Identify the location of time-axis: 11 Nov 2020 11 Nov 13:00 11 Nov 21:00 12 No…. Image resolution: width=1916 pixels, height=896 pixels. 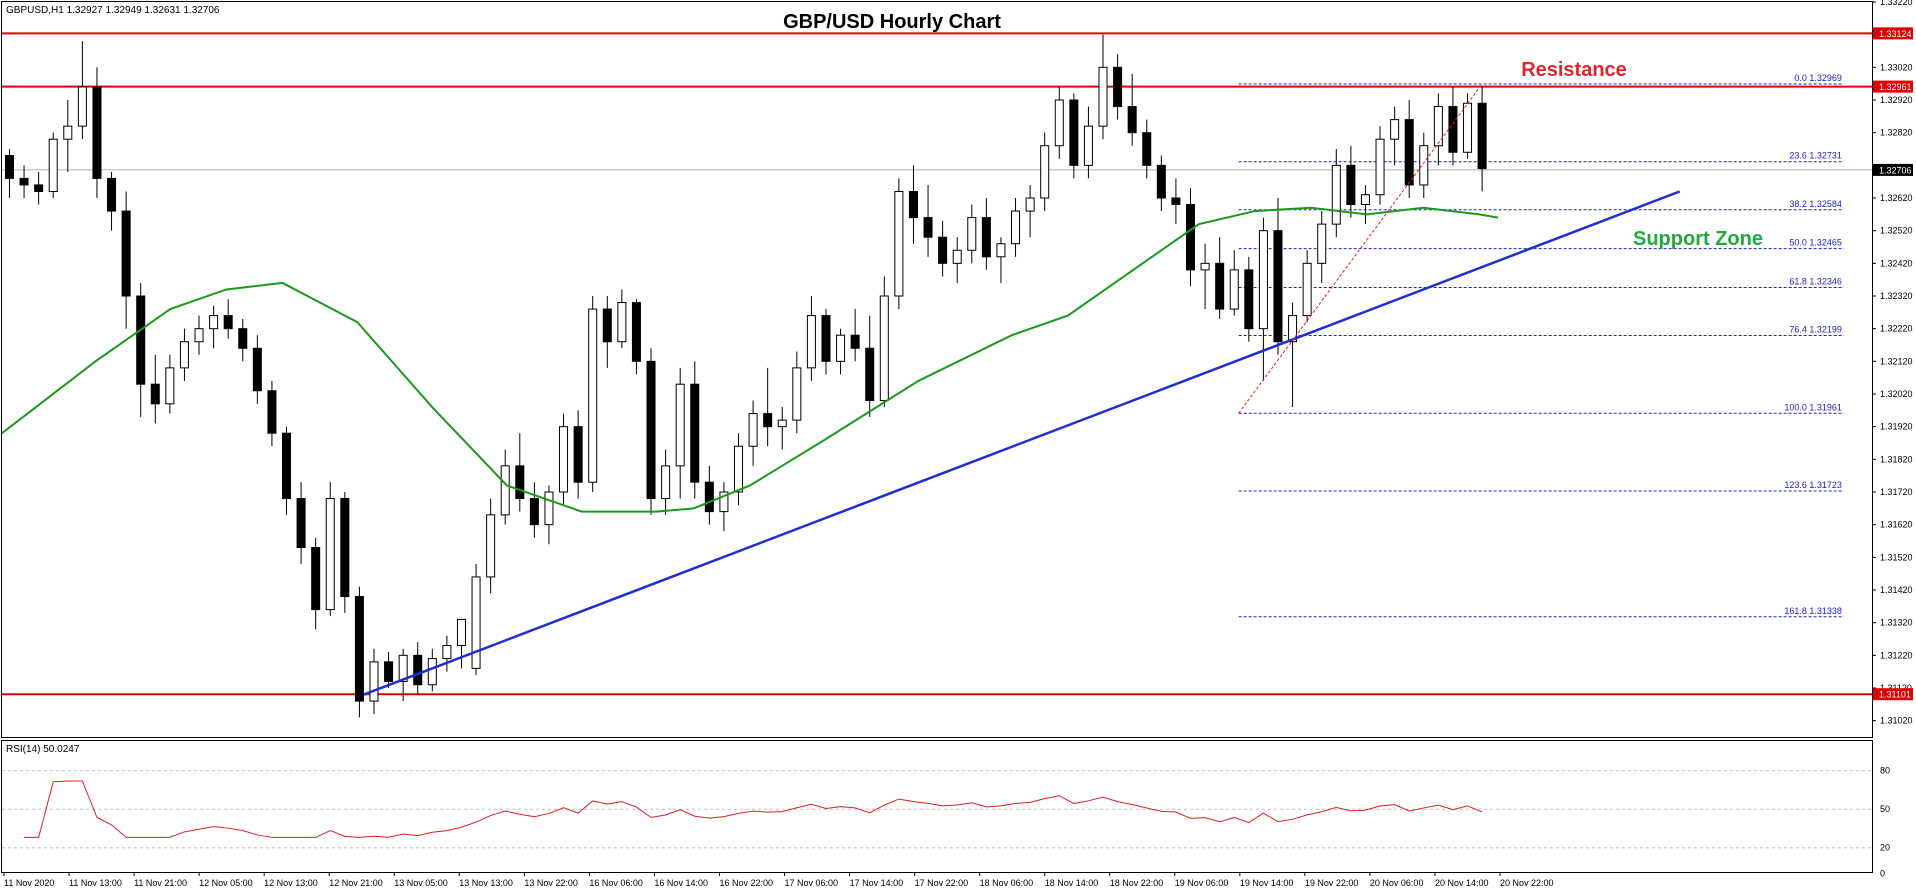
(778, 880).